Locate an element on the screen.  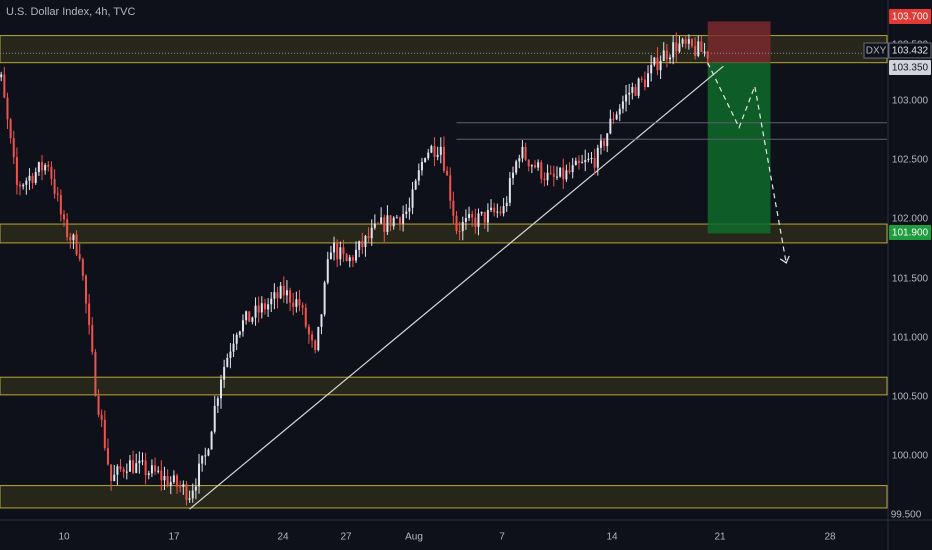
projection-line is located at coordinates (747, 163).